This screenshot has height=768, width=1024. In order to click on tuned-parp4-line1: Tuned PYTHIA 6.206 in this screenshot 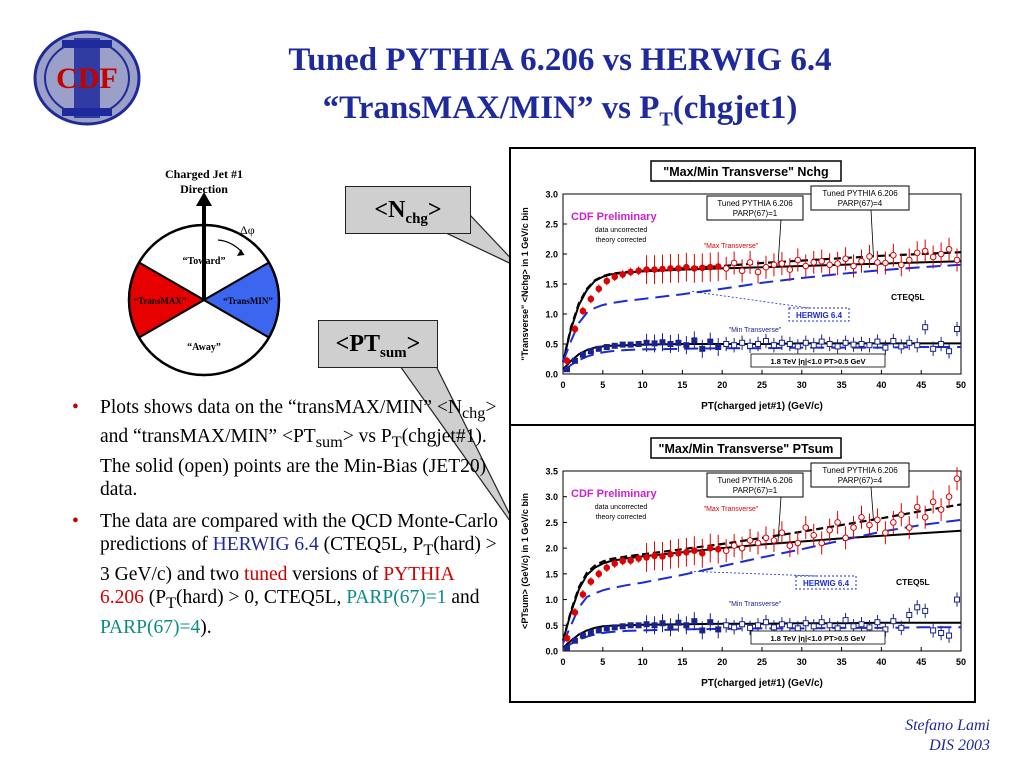, I will do `click(860, 193)`.